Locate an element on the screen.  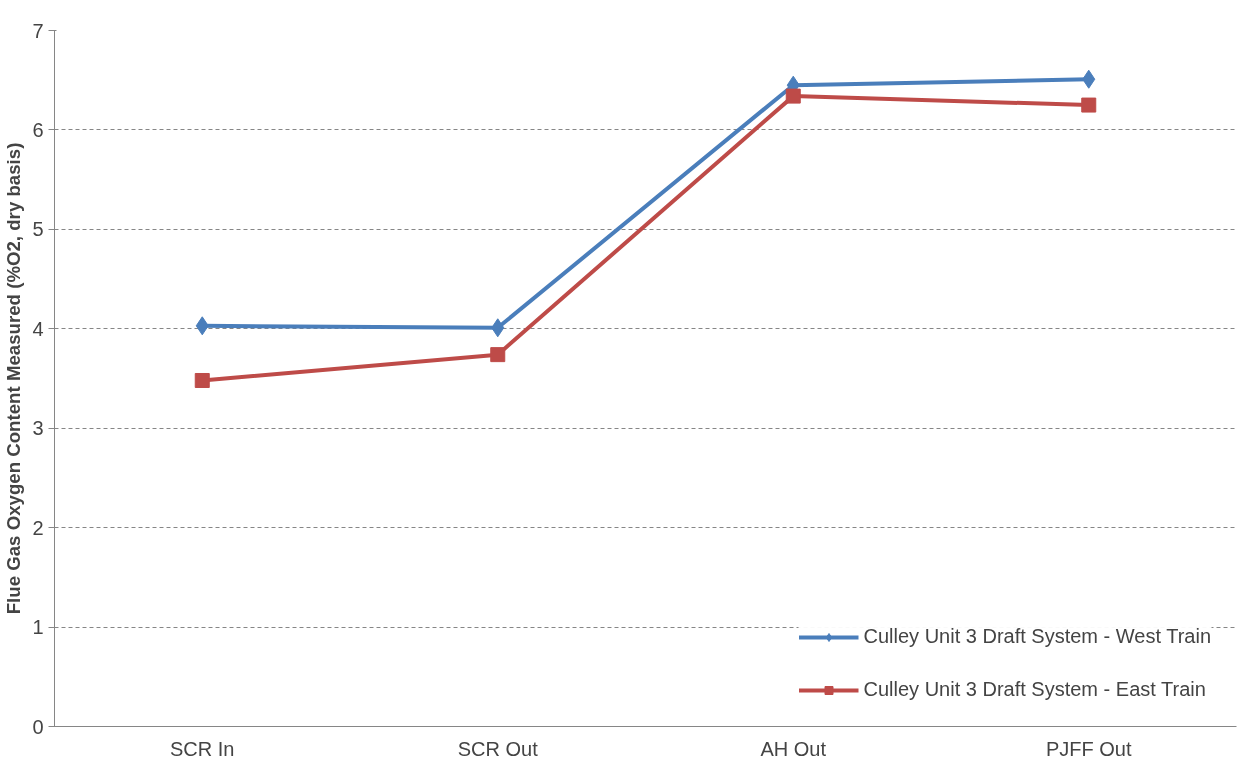
y-axis-title: Flue Gas Oxygen Content Measured (%O2, dry basis) is located at coordinates (14, 378).